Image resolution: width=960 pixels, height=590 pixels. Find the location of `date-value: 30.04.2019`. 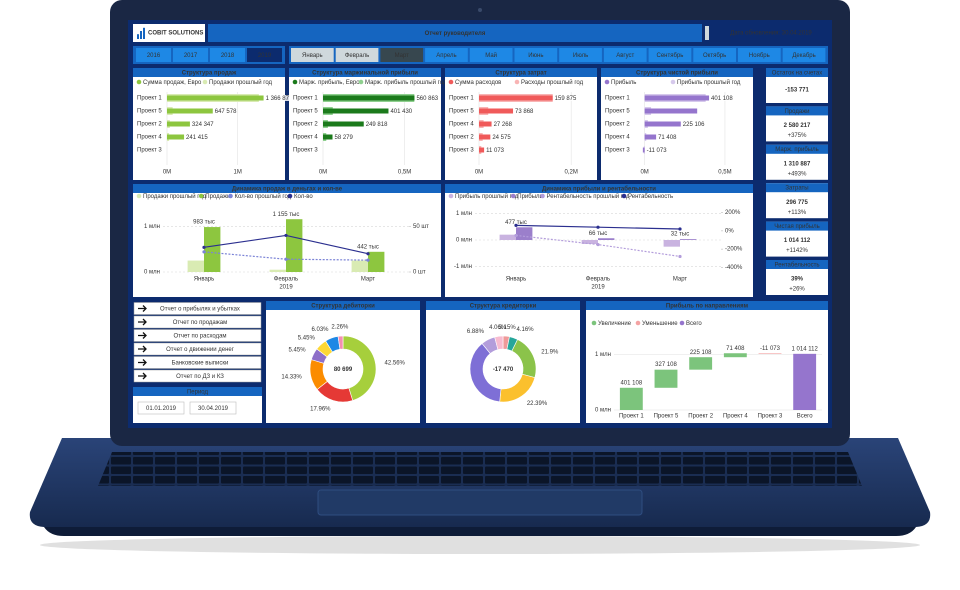

date-value: 30.04.2019 is located at coordinates (213, 409).